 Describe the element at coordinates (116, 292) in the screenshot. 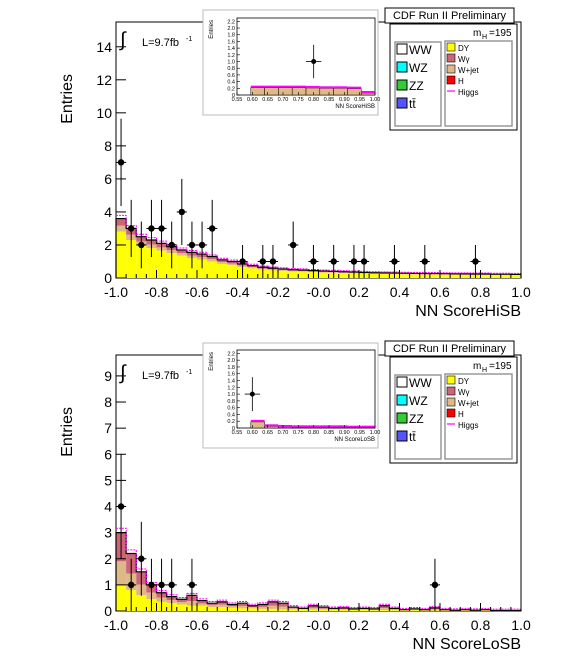

I see `x-tick-label: -1.0` at that location.